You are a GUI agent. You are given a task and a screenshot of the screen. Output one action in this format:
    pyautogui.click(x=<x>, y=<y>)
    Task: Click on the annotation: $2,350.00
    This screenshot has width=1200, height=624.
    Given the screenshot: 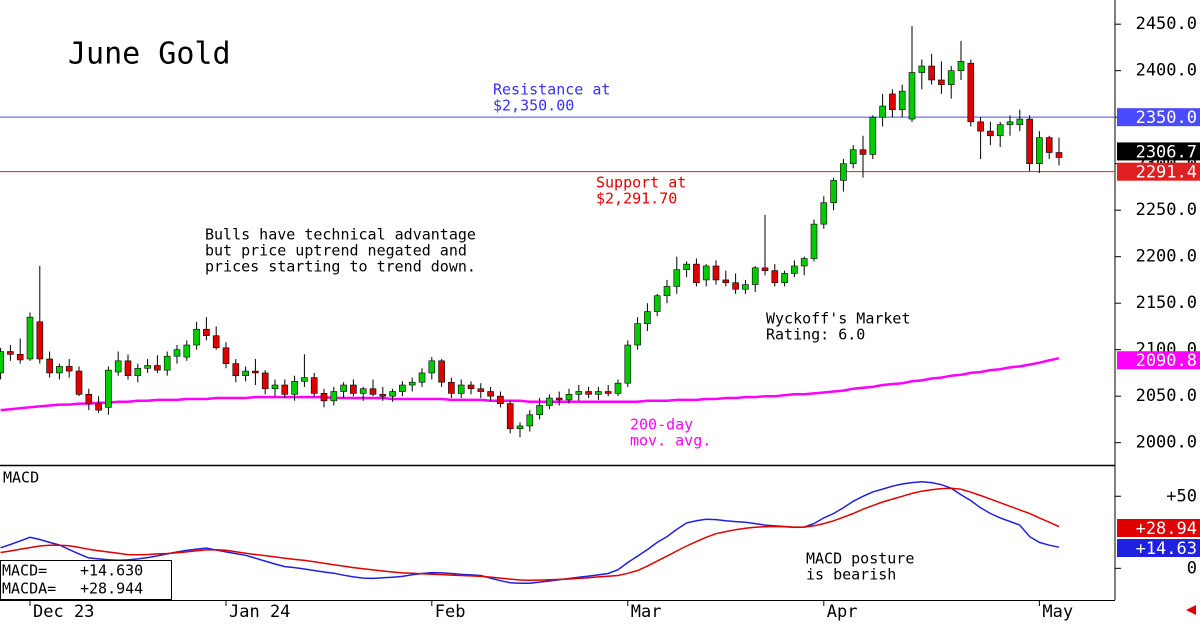 What is the action you would take?
    pyautogui.click(x=533, y=106)
    